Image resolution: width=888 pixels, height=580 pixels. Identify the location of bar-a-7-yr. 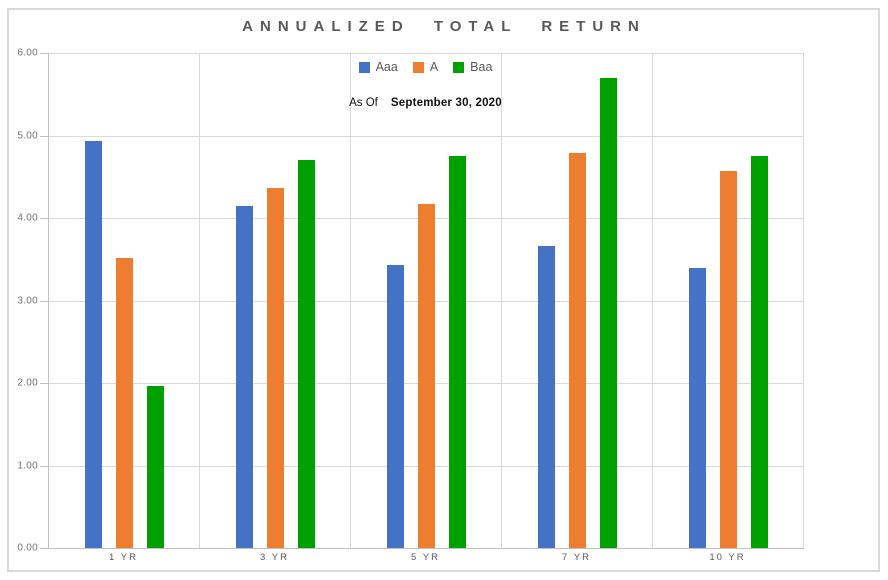
(577, 350).